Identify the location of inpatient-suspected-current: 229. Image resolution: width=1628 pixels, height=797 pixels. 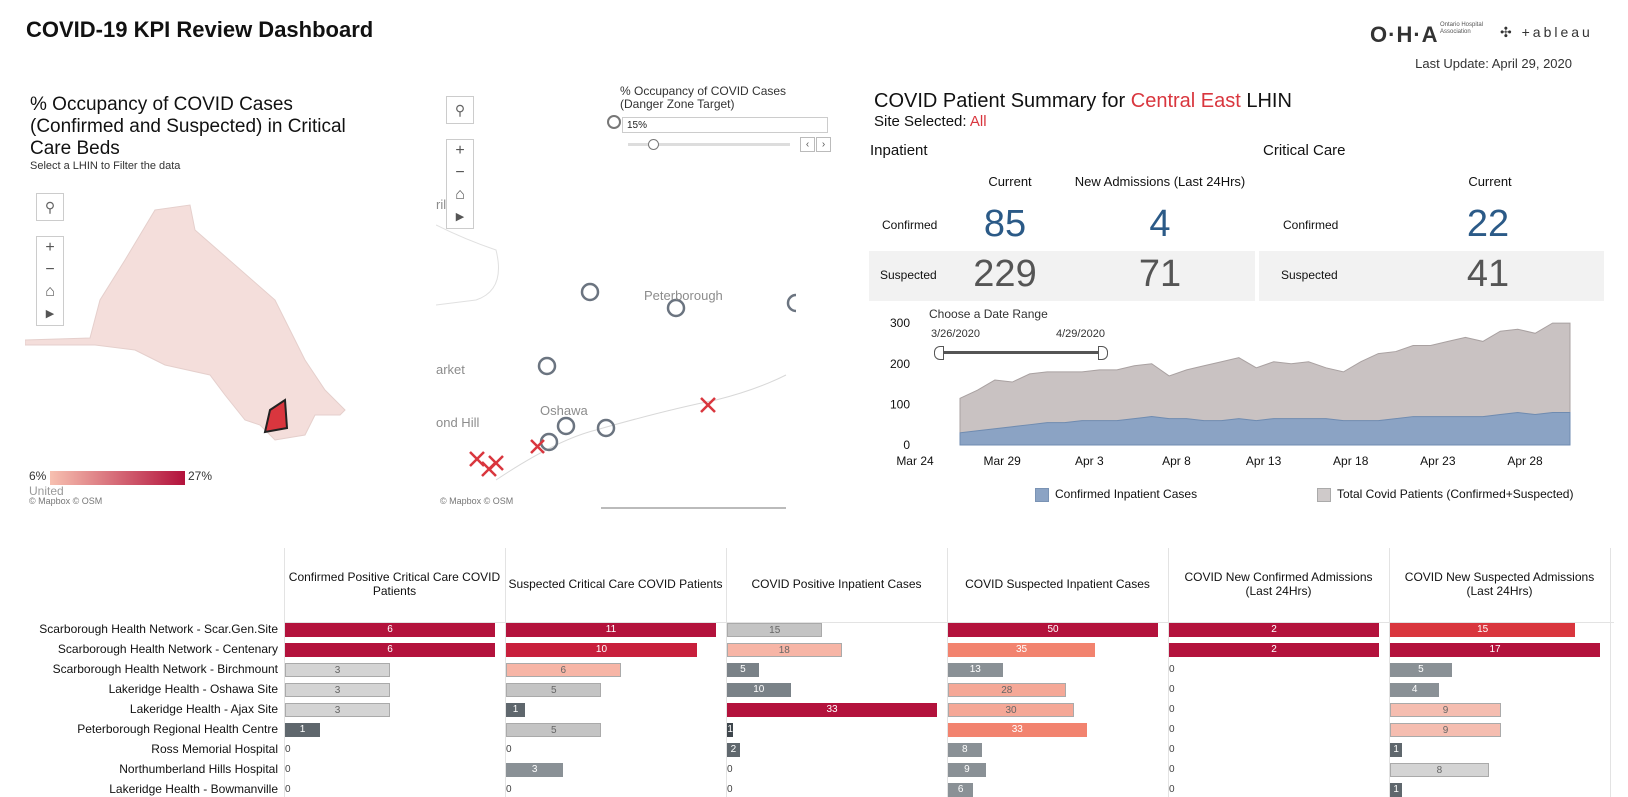
(1005, 274).